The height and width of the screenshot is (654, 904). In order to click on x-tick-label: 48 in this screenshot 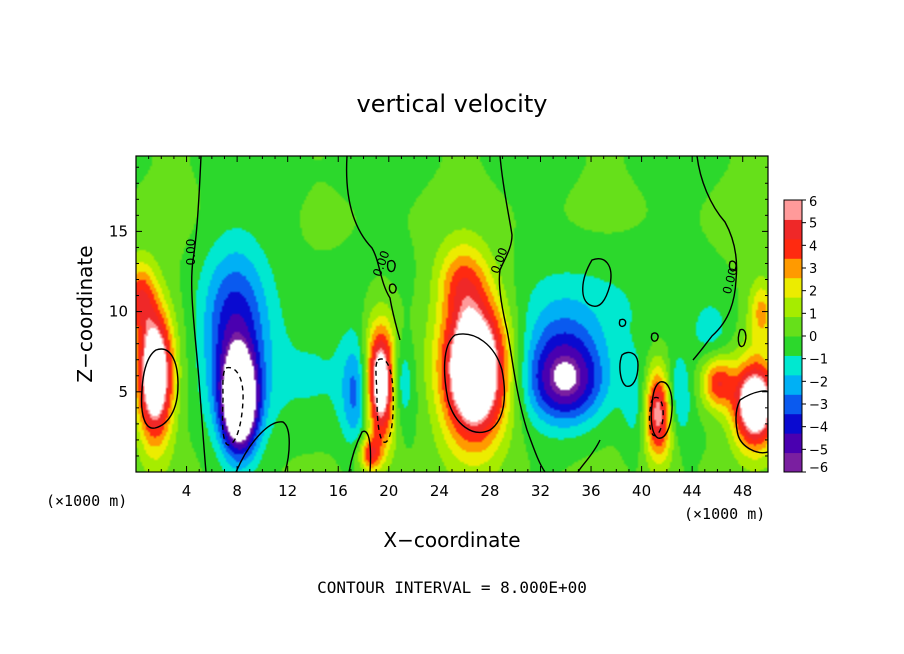, I will do `click(742, 491)`.